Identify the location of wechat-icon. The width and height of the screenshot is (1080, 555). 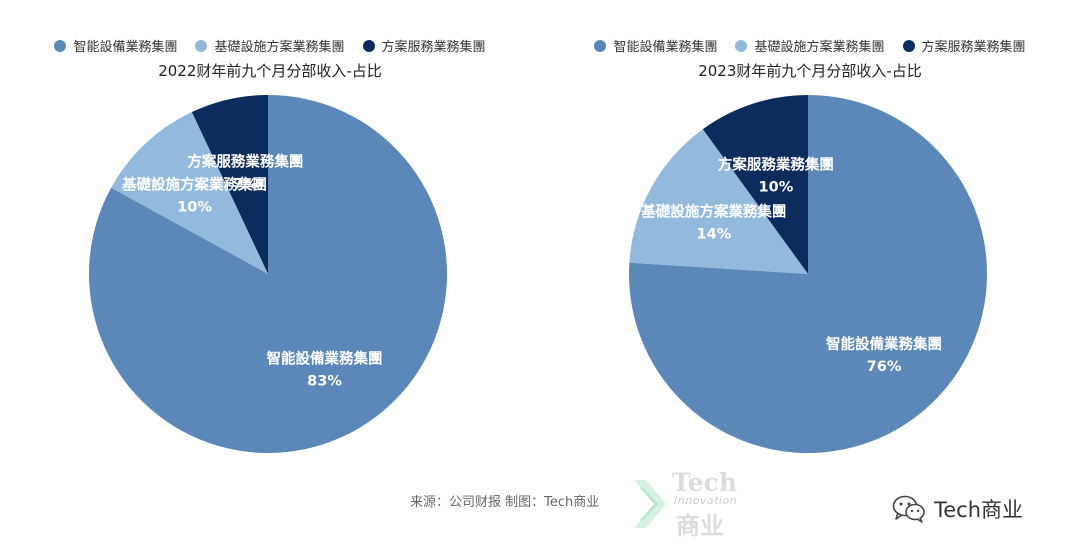
(908, 509).